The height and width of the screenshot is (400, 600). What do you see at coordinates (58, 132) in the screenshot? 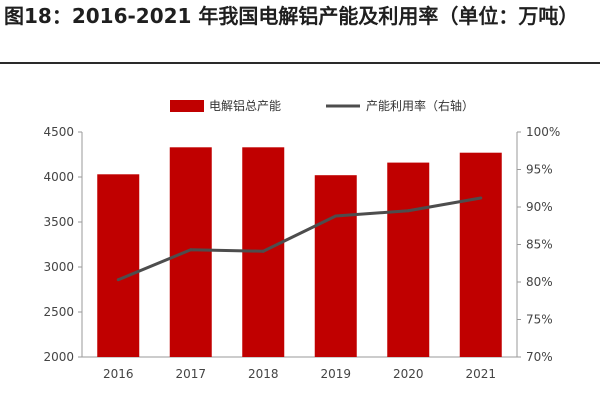
I see `left-tick-label: 4500` at bounding box center [58, 132].